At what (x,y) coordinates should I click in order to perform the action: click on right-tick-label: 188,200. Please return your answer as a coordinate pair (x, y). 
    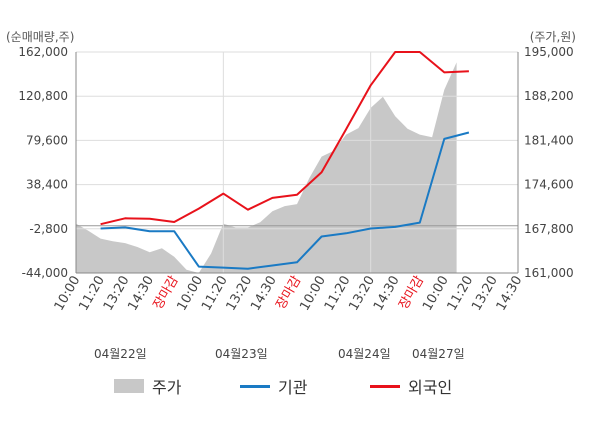
    Looking at the image, I should click on (549, 96).